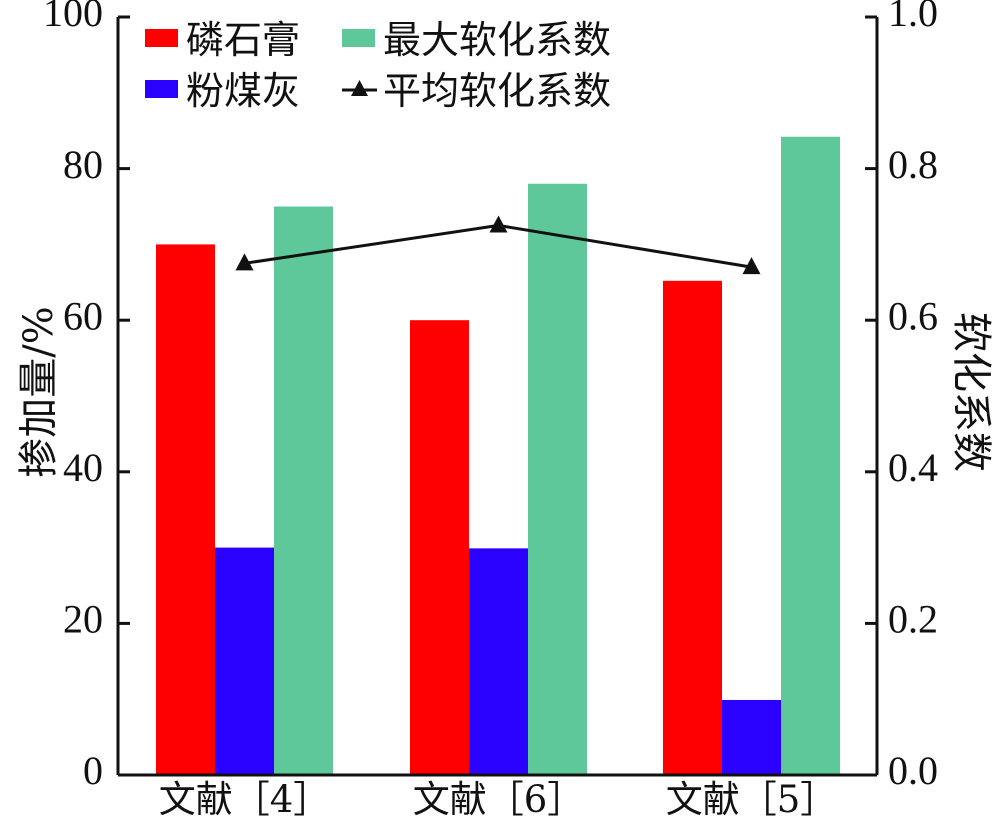 Image resolution: width=1000 pixels, height=833 pixels. I want to click on legend-label-fly-ash: 粉煤灰, so click(243, 91).